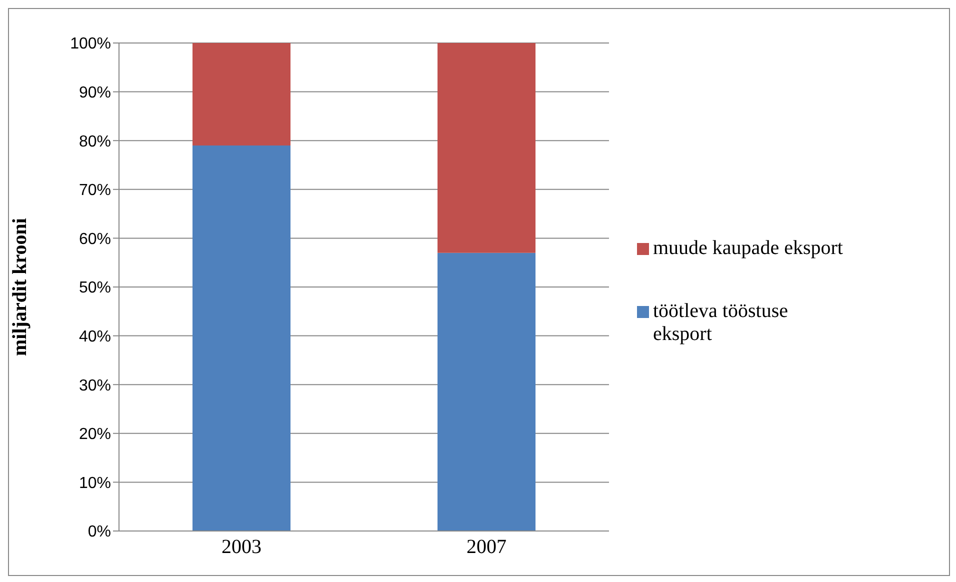 Image resolution: width=956 pixels, height=582 pixels. What do you see at coordinates (94, 435) in the screenshot?
I see `y-tick-label: 20%` at bounding box center [94, 435].